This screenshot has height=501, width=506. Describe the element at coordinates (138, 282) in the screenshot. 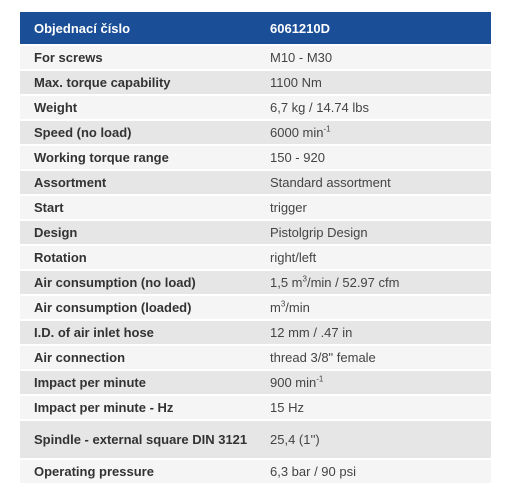

I see `row-label: Air consumption (no load)` at that location.